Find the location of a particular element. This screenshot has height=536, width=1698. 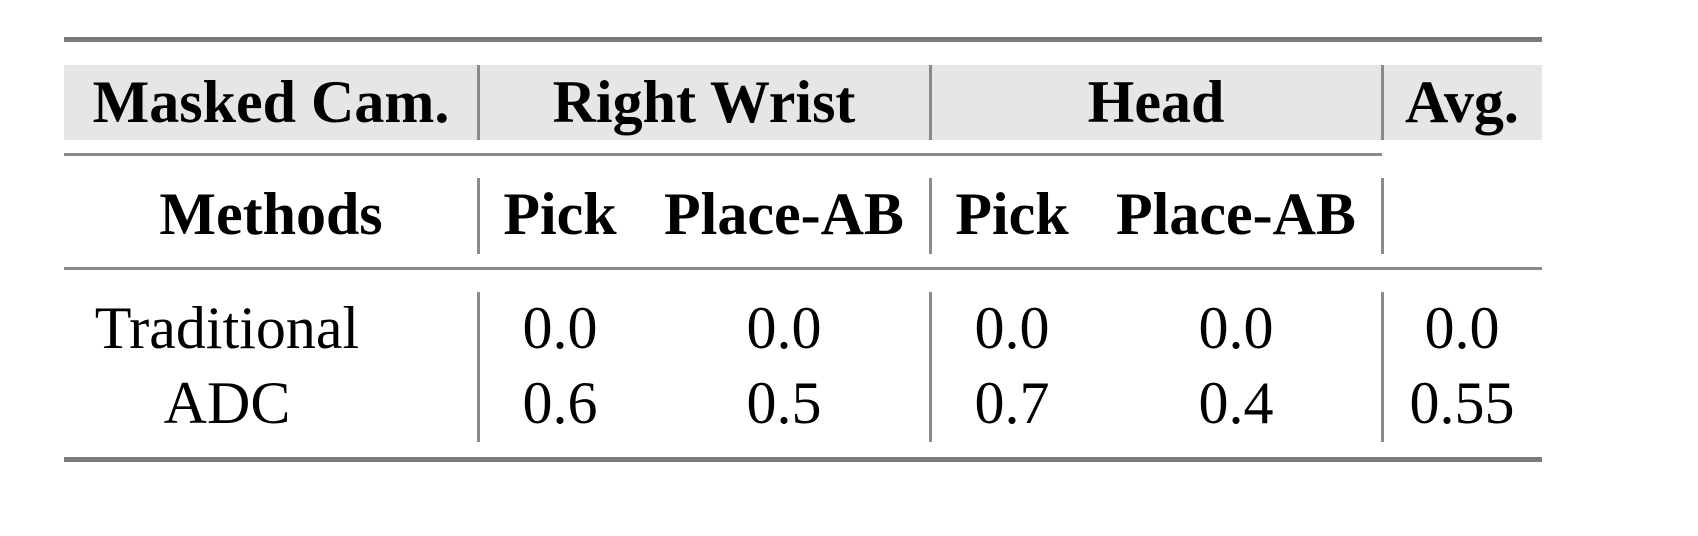

method-name: Traditional is located at coordinates (227, 328).